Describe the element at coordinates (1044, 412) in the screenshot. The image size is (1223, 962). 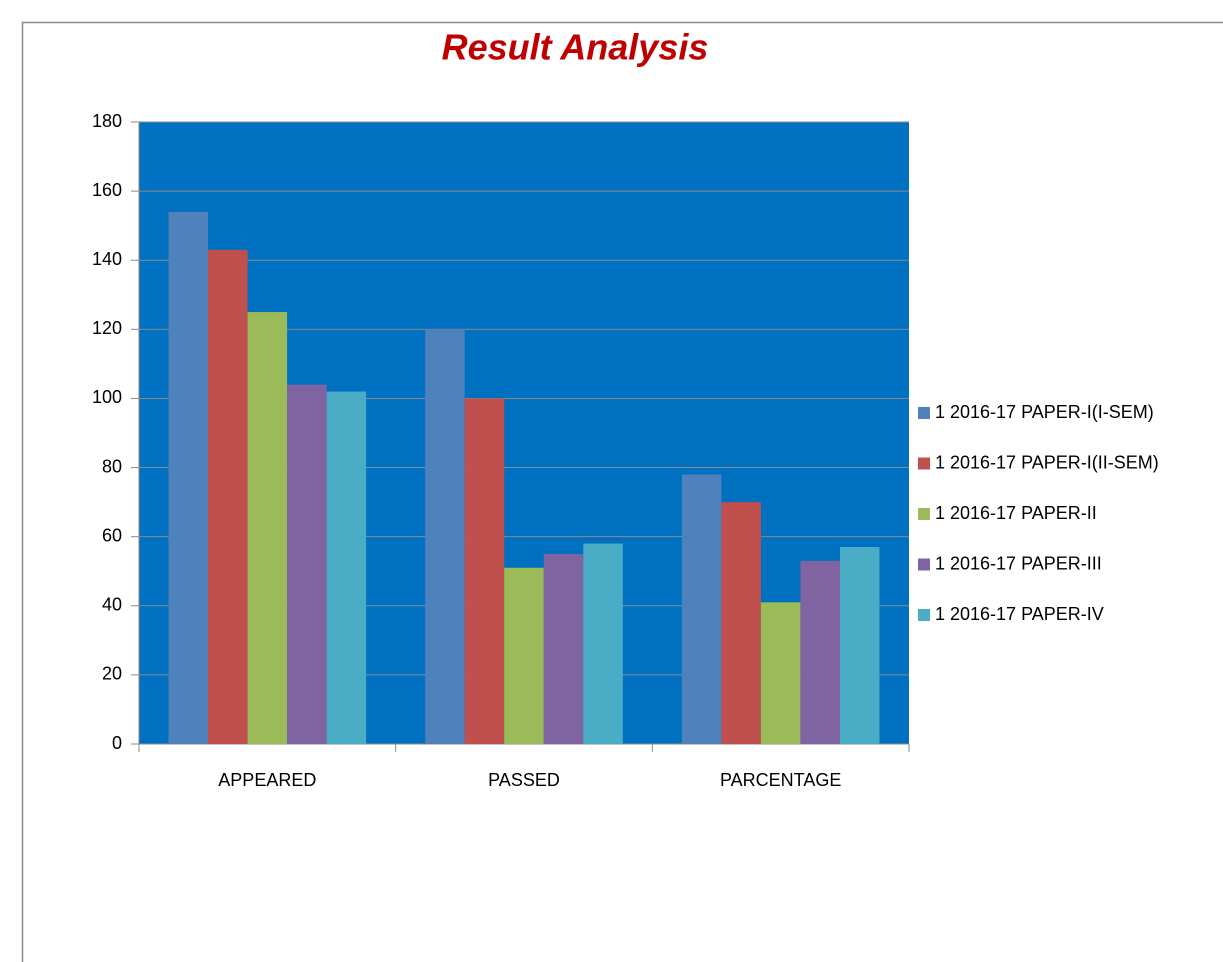
I see `legend-label: 1 2016-17 PAPER-I(I-SEM)` at that location.